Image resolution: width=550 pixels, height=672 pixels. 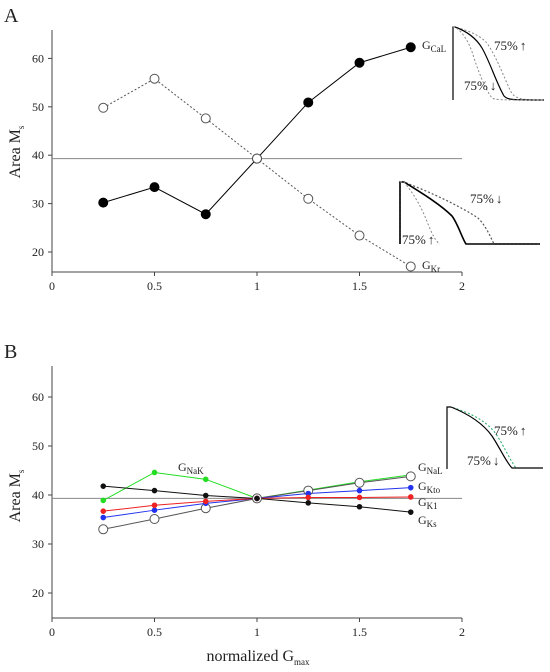 What do you see at coordinates (418, 239) in the screenshot?
I see `inset-2-lower-label: 75% ↑` at bounding box center [418, 239].